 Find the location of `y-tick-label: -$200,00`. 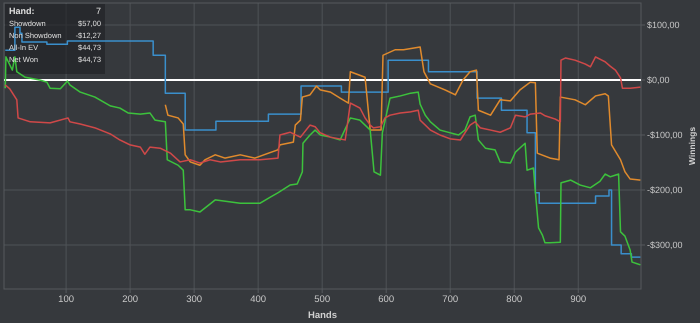

y-tick-label: -$200,00 is located at coordinates (665, 190).